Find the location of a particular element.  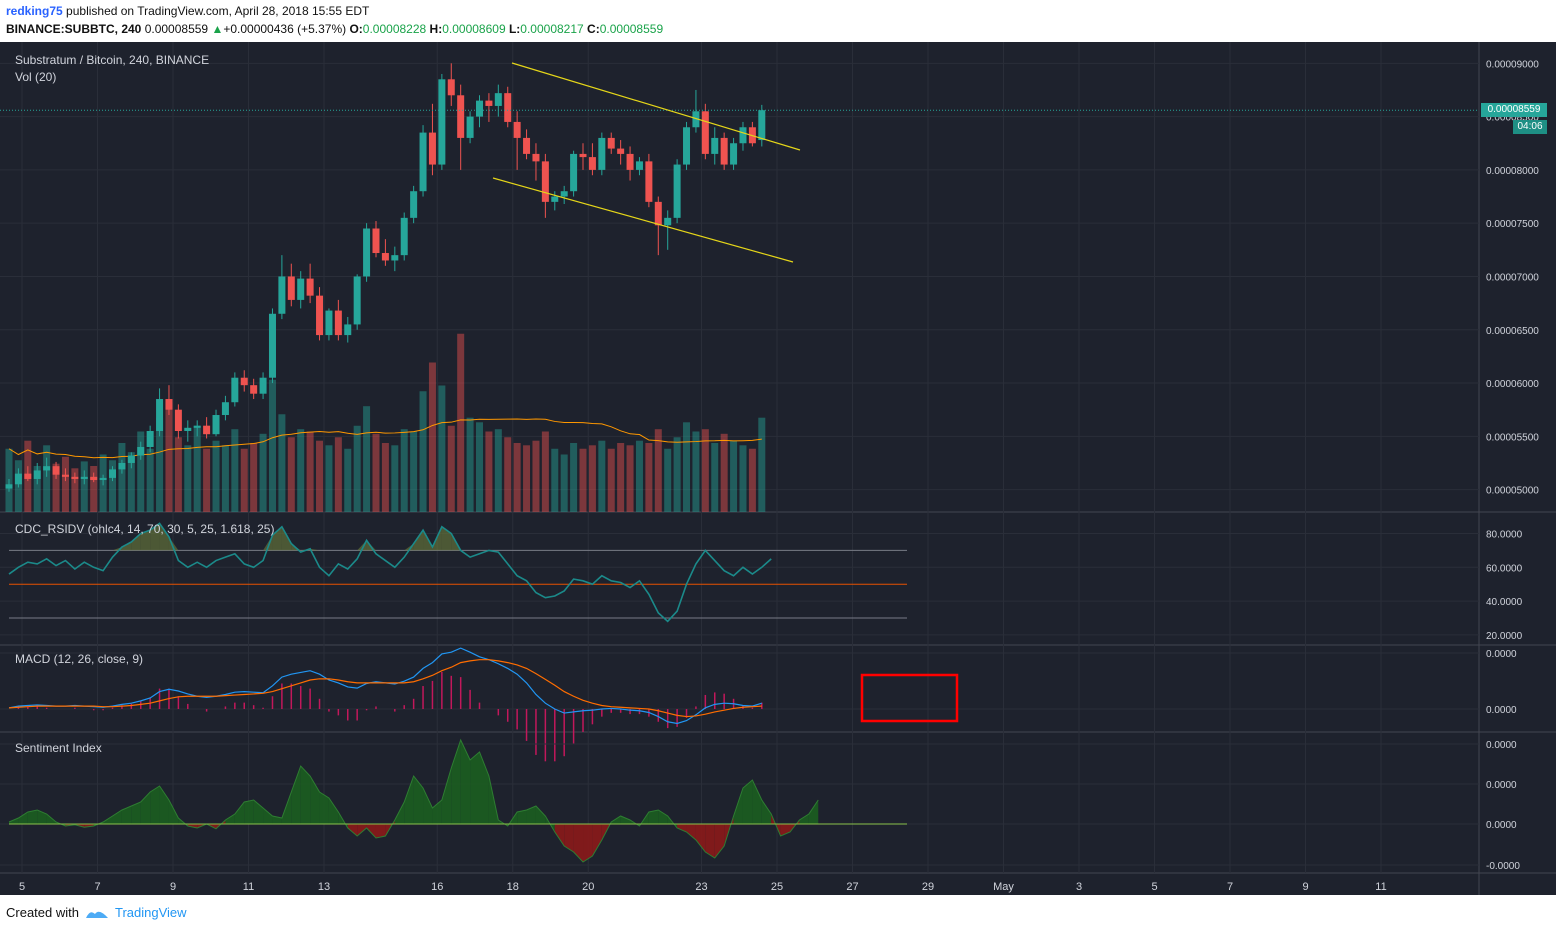

macd-tick-label: 0.0000 is located at coordinates (1501, 710).